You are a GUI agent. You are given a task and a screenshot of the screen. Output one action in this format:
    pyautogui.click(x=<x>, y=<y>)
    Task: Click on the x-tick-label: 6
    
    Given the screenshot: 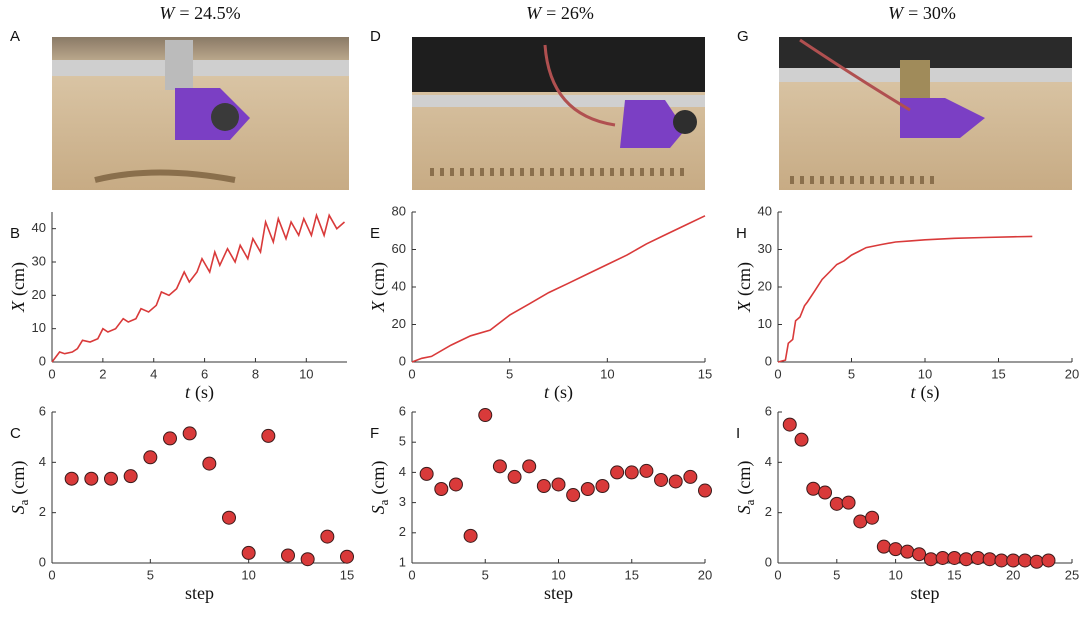 What is the action you would take?
    pyautogui.click(x=204, y=373)
    